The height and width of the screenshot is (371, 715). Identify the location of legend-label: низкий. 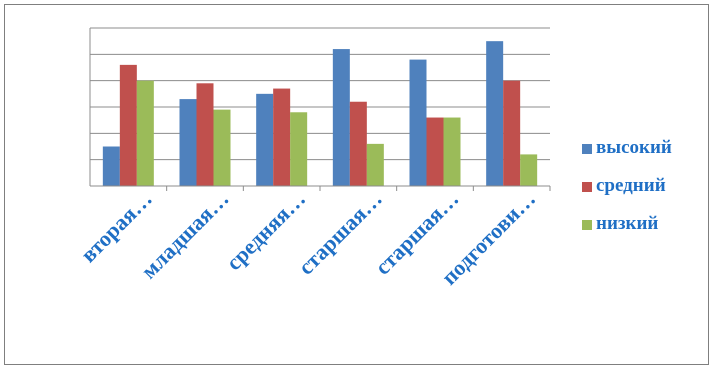
(627, 223).